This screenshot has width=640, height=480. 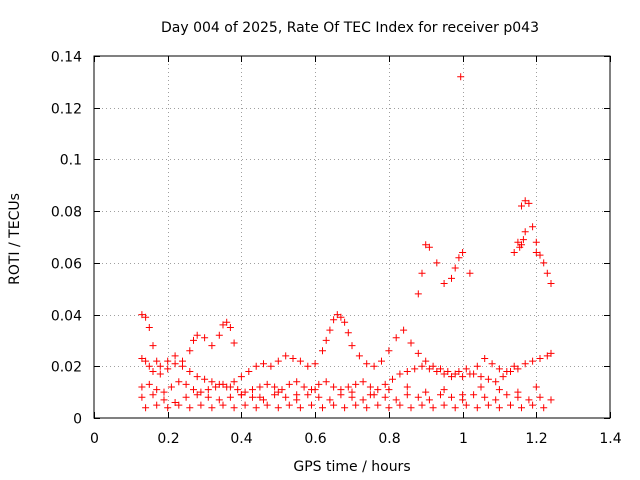 I want to click on x-tick-label: 1.4, so click(x=610, y=439).